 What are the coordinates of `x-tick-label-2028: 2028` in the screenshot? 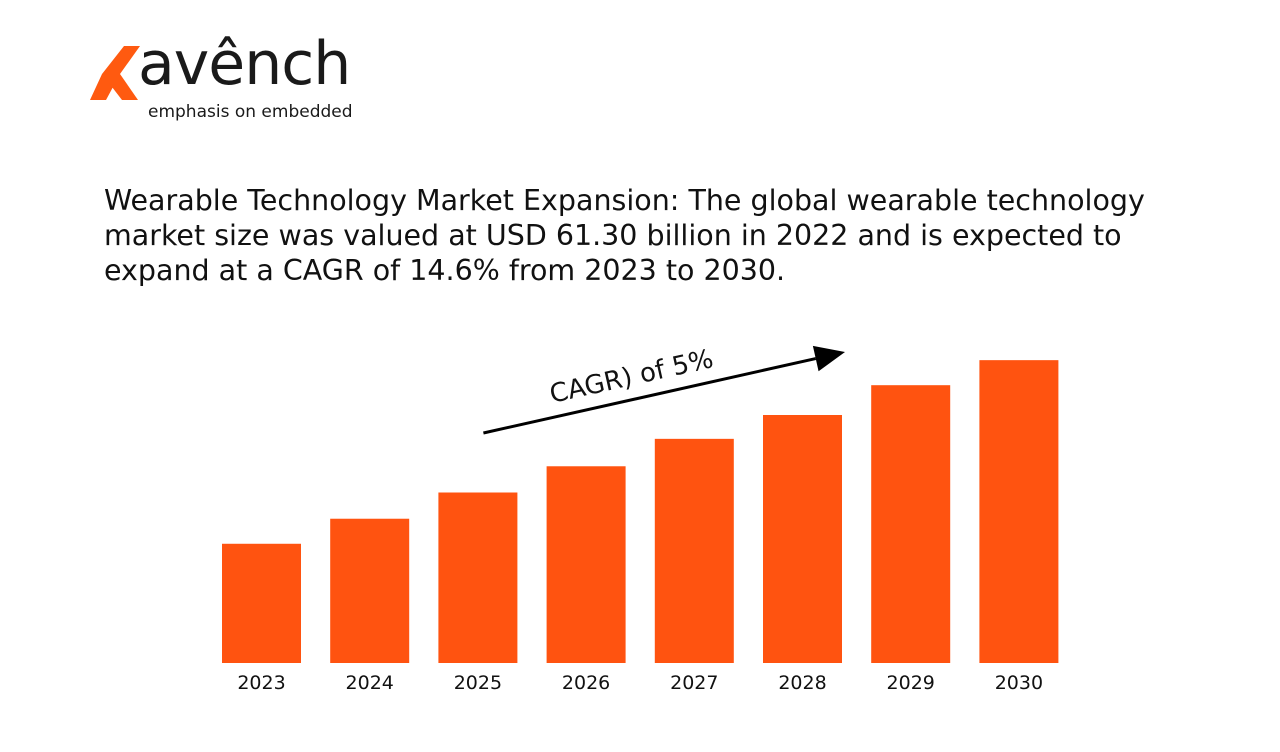 It's located at (802, 683).